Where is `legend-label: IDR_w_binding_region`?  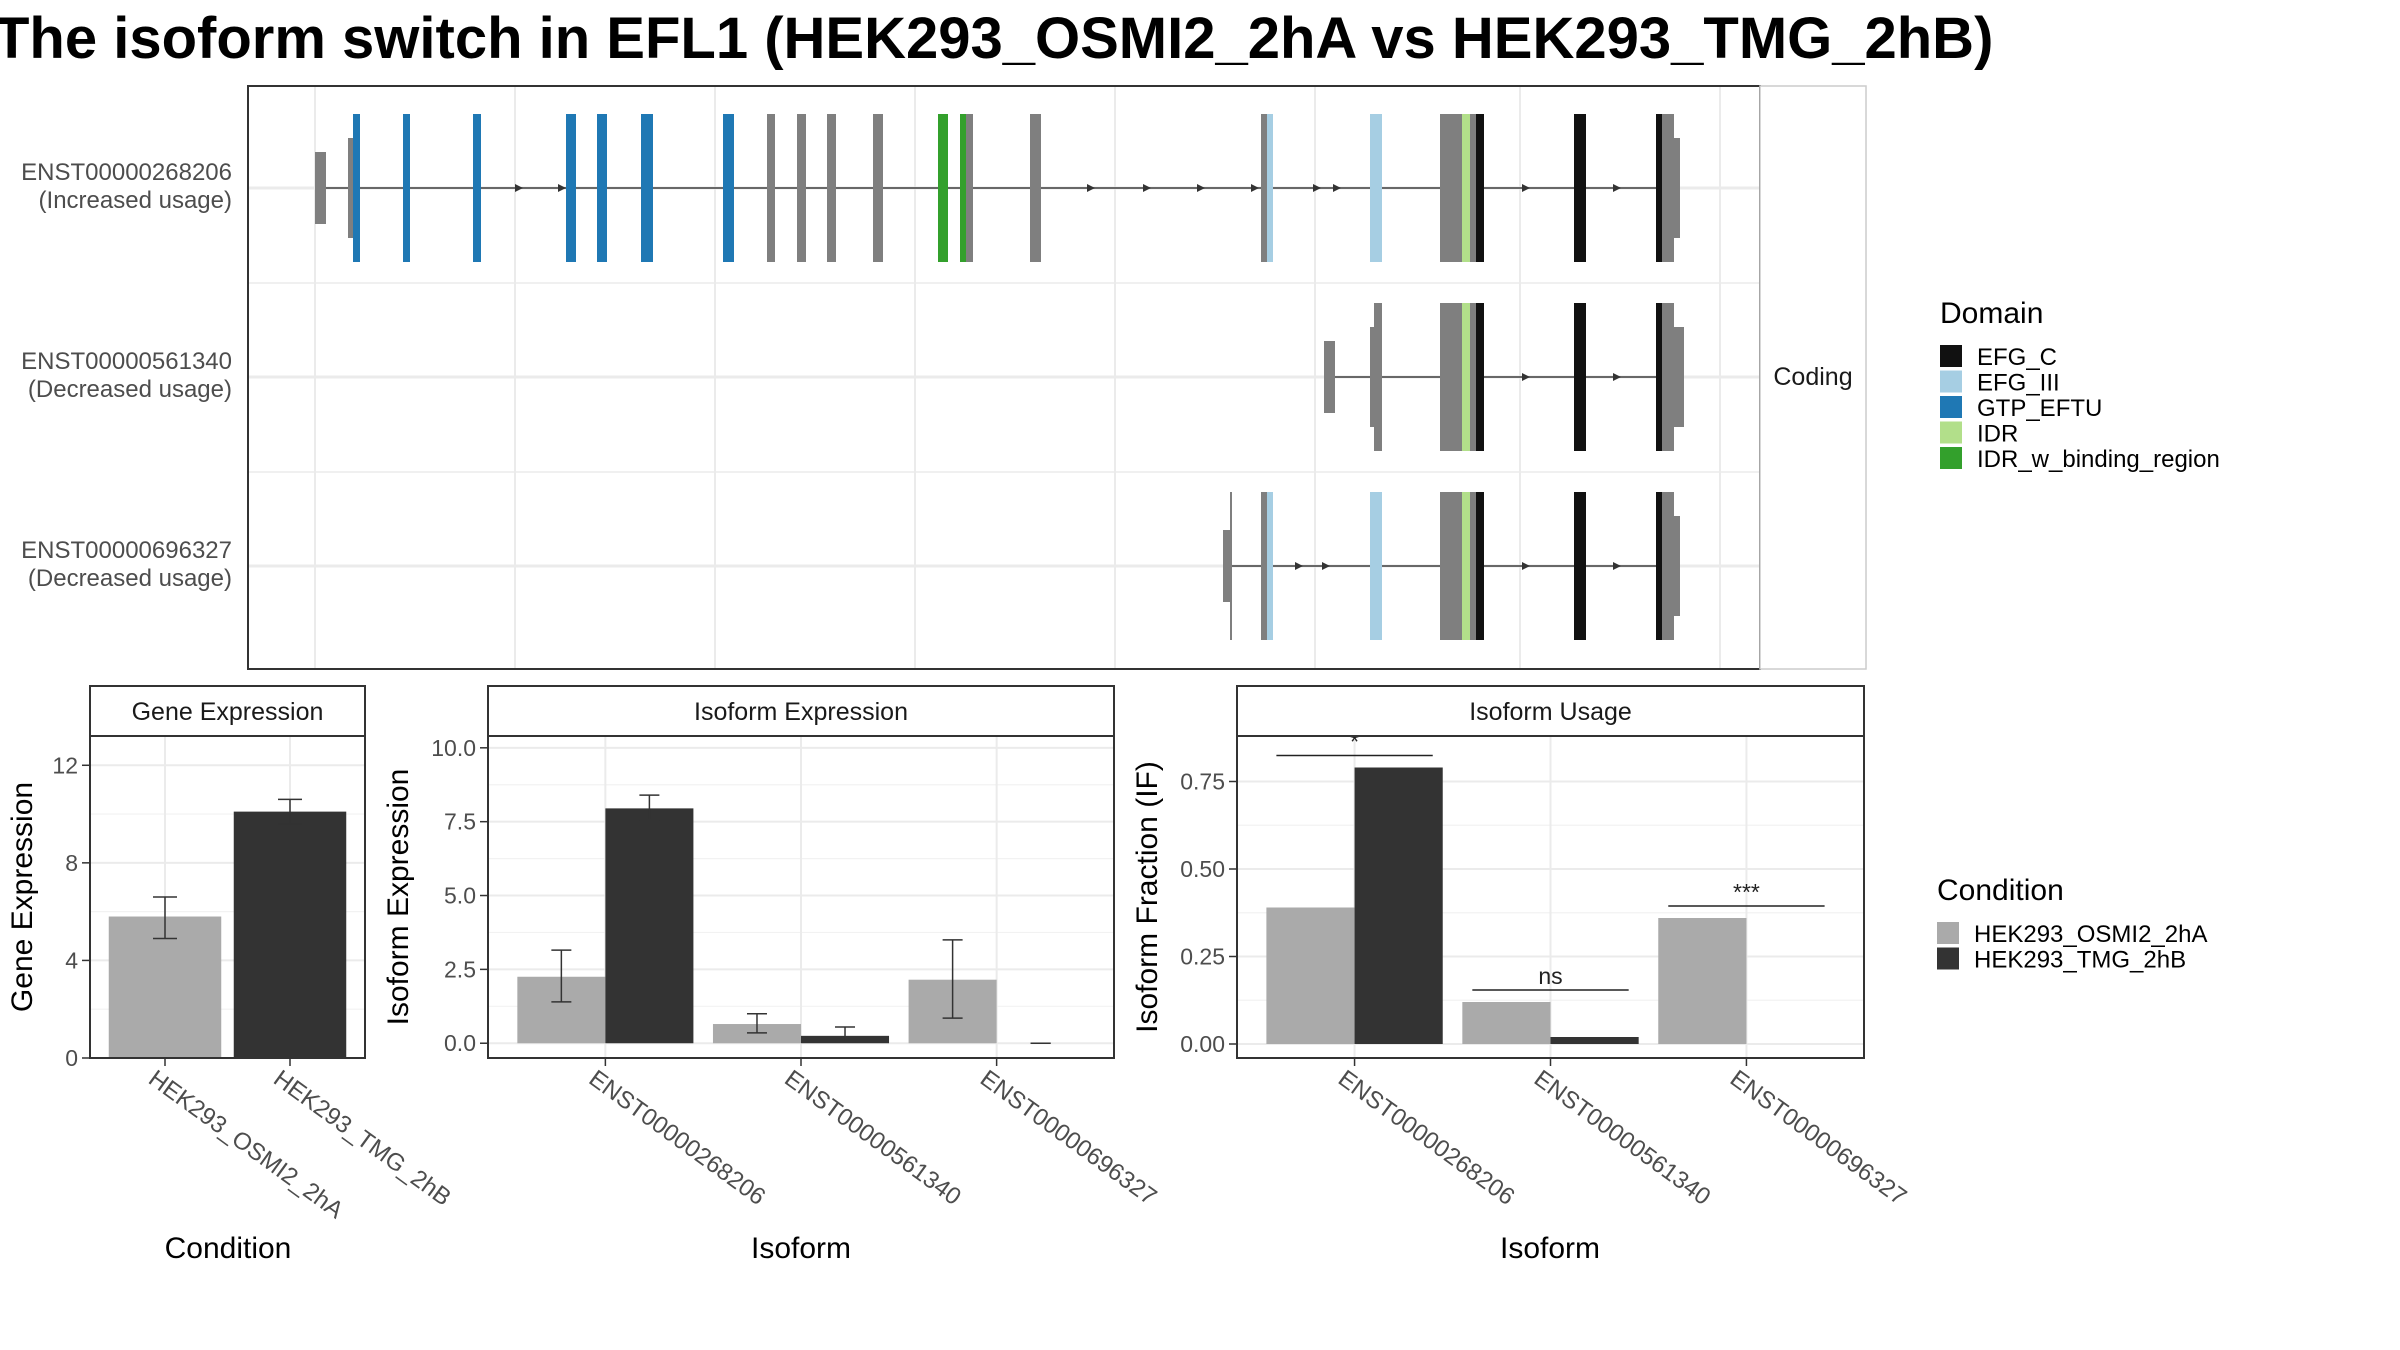 legend-label: IDR_w_binding_region is located at coordinates (2098, 459).